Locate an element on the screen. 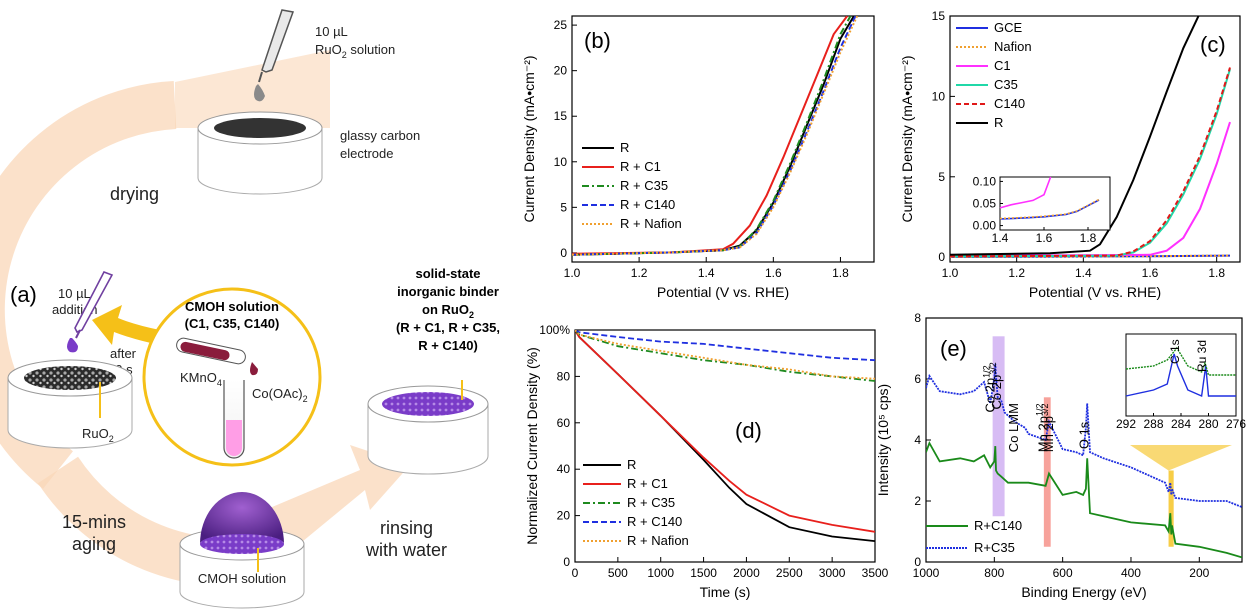  electrode-label-1: glassy carbon is located at coordinates (380, 135).